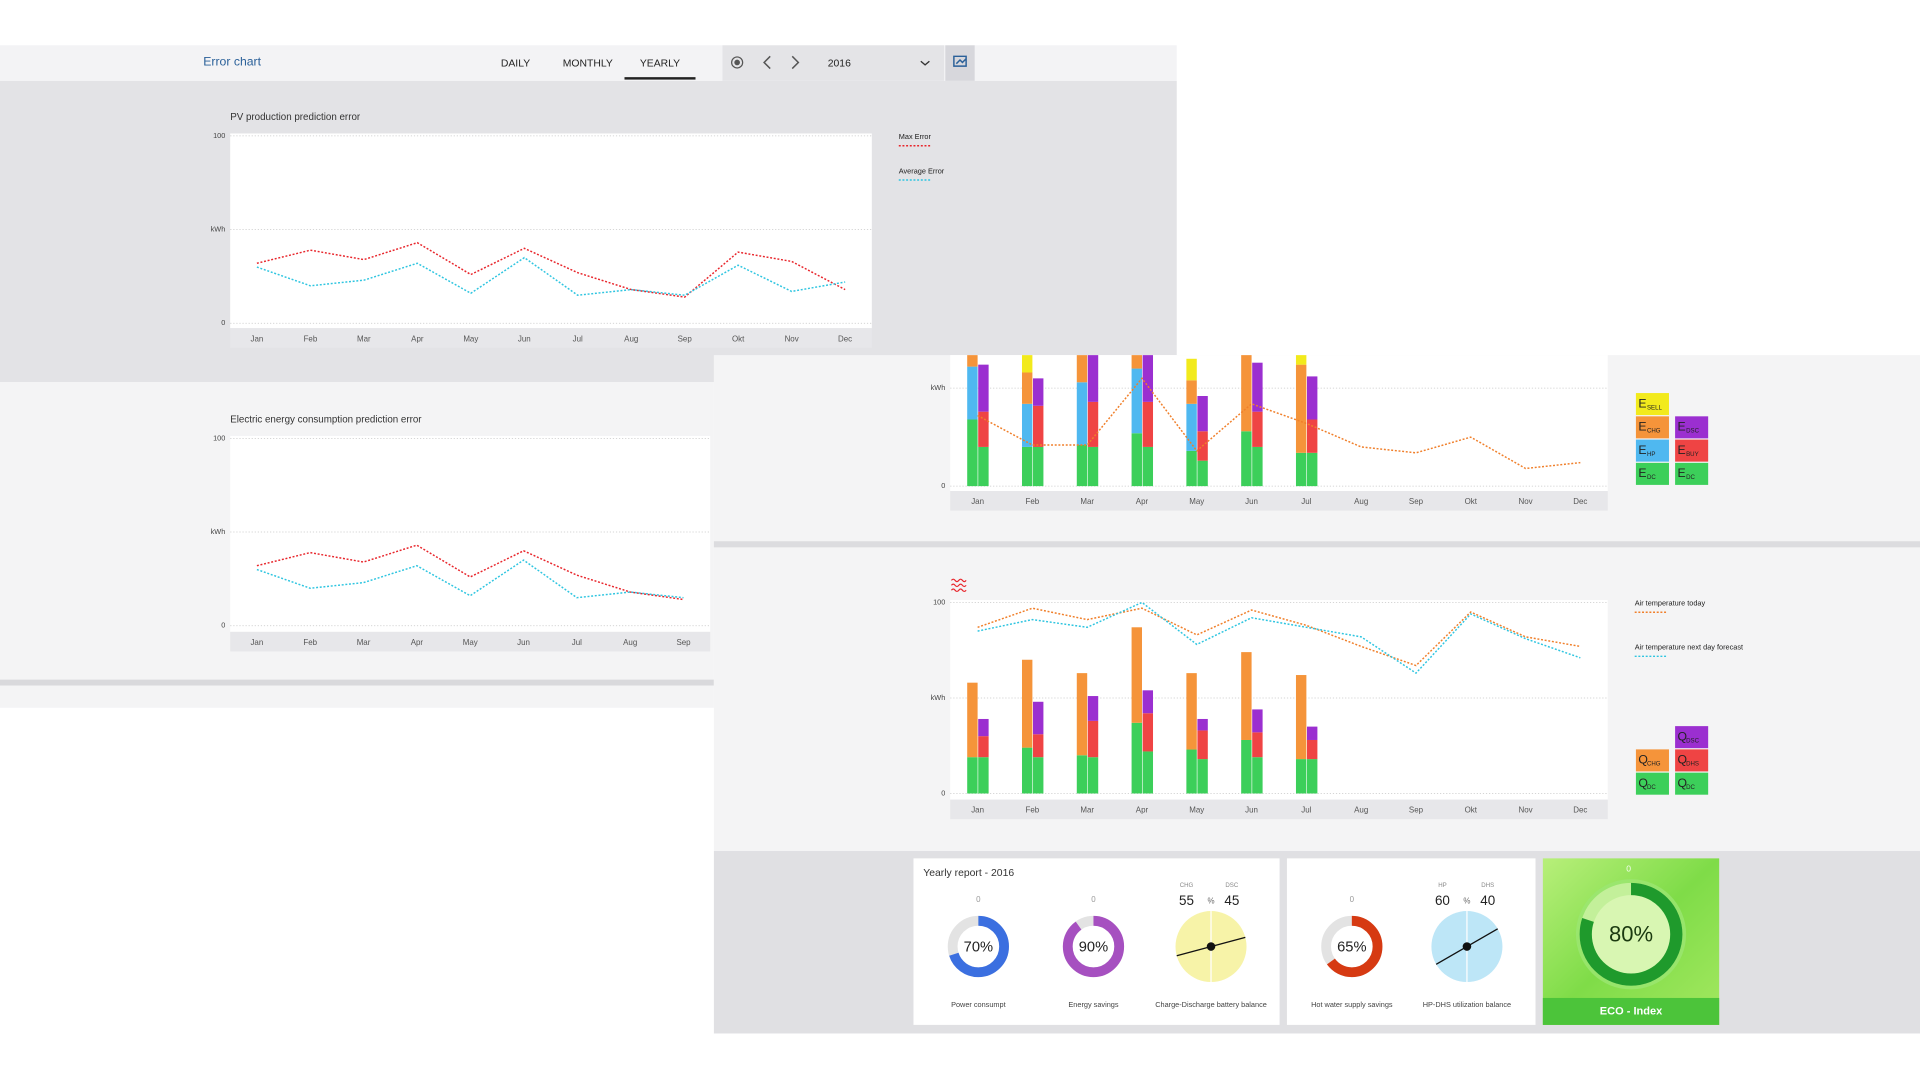  What do you see at coordinates (523, 642) in the screenshot?
I see `x-tick-label: Jun` at bounding box center [523, 642].